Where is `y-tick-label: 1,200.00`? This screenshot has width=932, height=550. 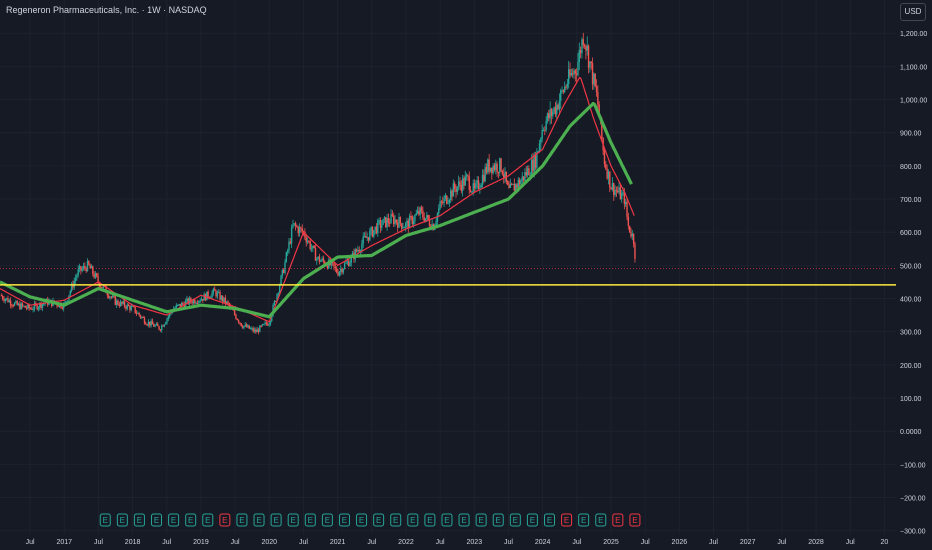 y-tick-label: 1,200.00 is located at coordinates (913, 34).